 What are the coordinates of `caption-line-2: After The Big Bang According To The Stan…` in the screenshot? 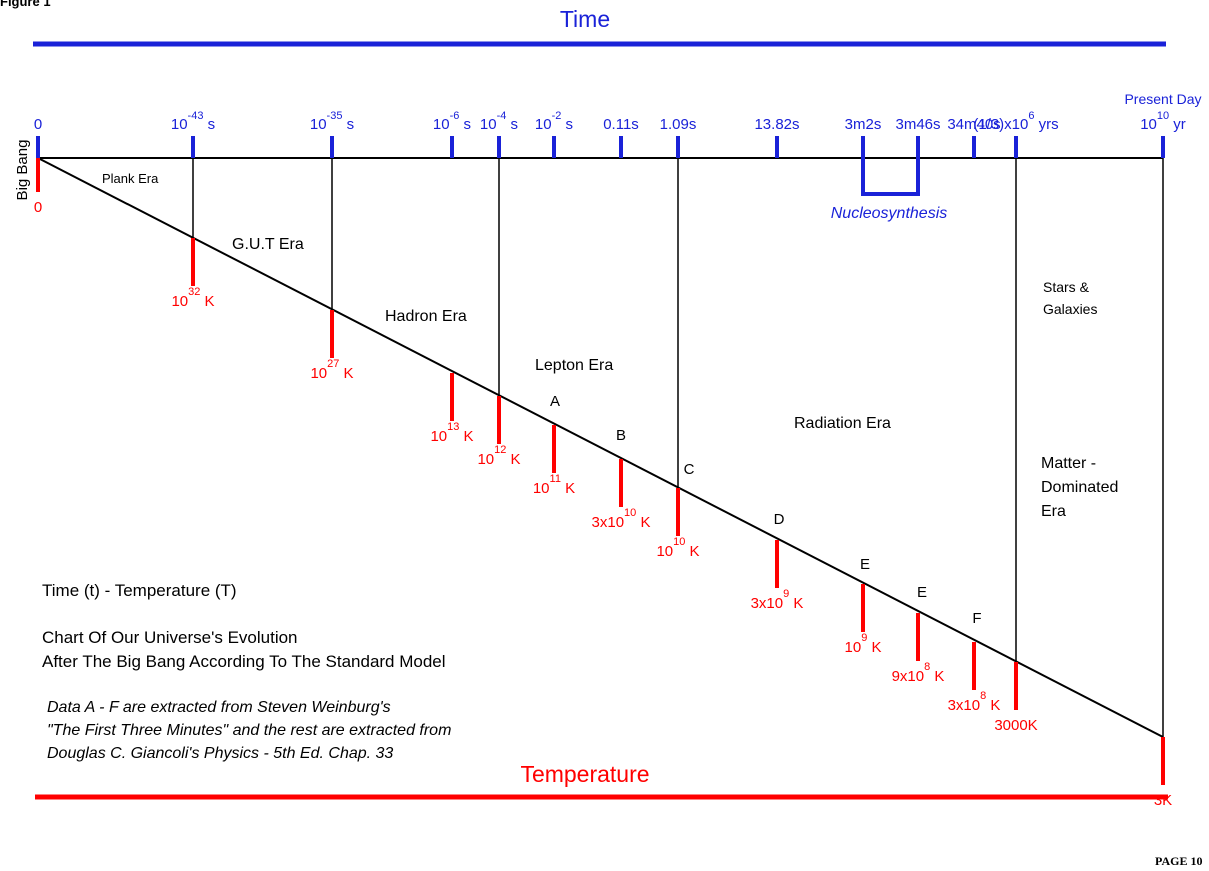 It's located at (244, 661).